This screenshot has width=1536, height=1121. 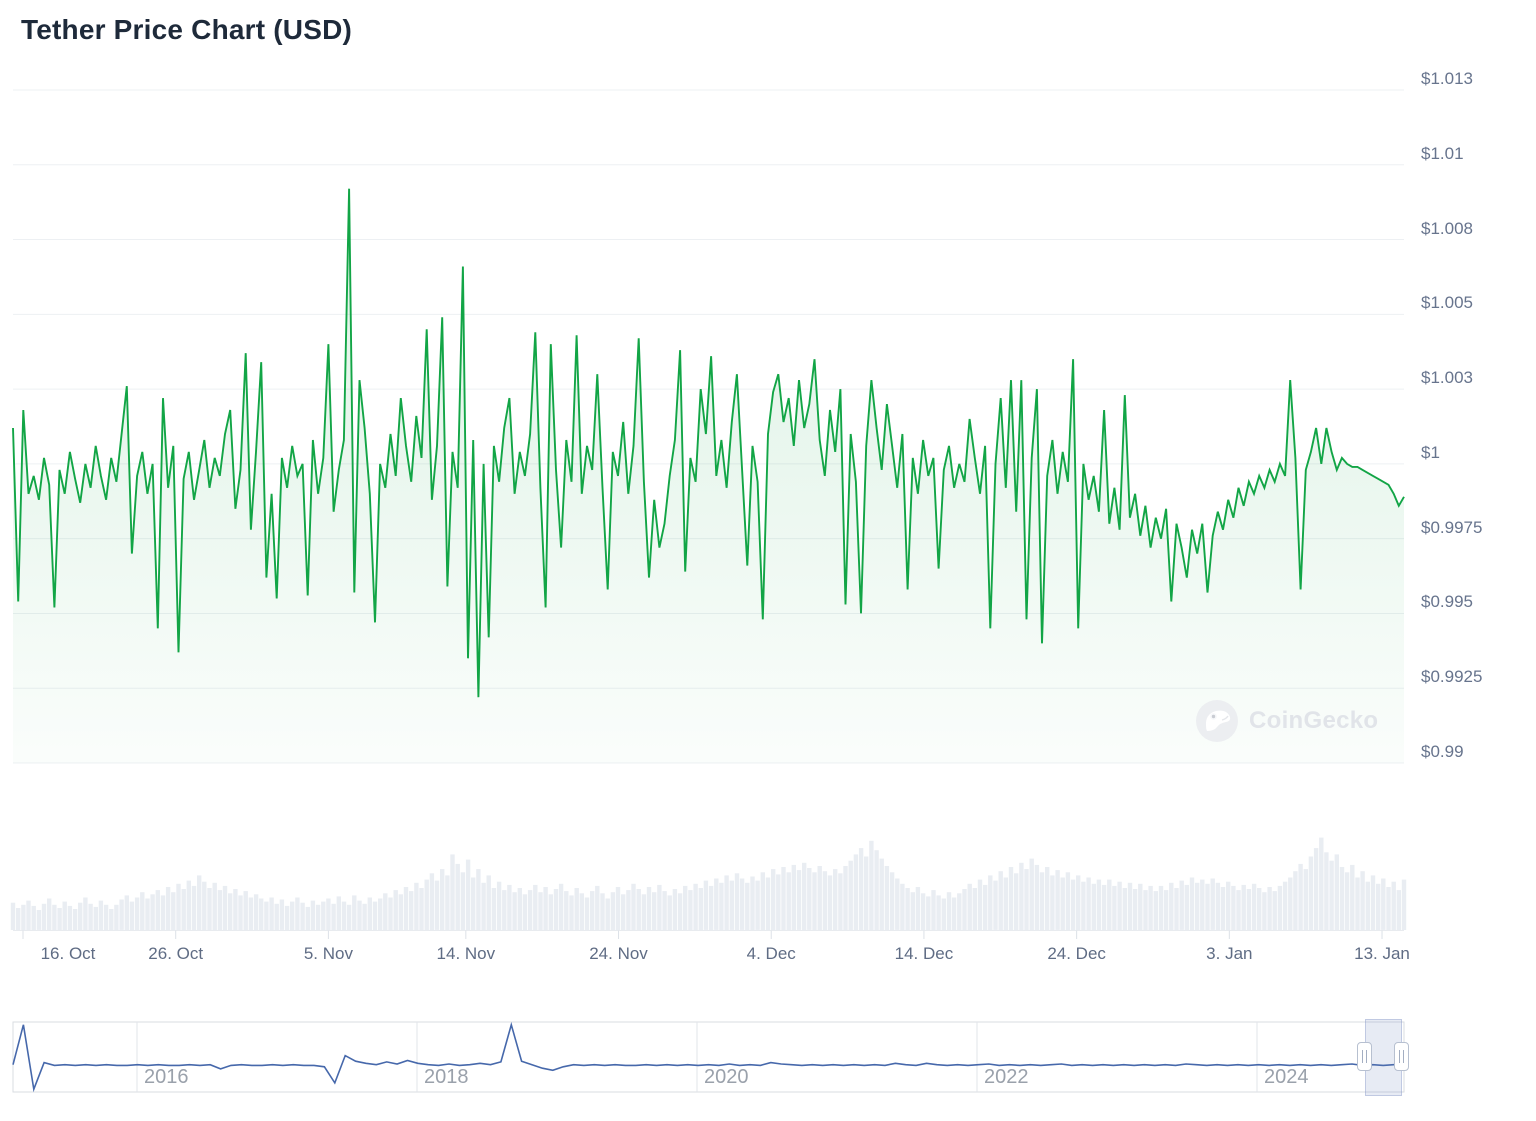 I want to click on x-tick-label: 16. Oct, so click(x=68, y=953).